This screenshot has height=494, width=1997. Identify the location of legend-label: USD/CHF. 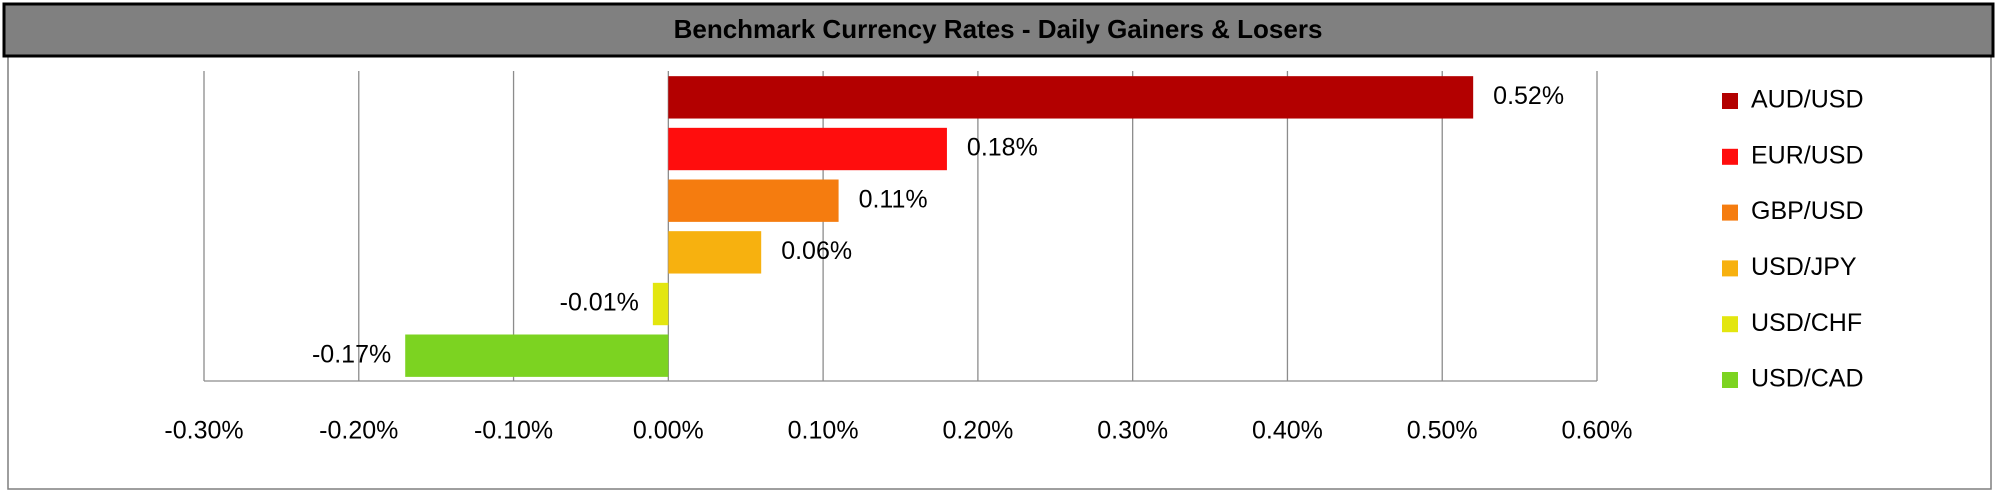
(1806, 323).